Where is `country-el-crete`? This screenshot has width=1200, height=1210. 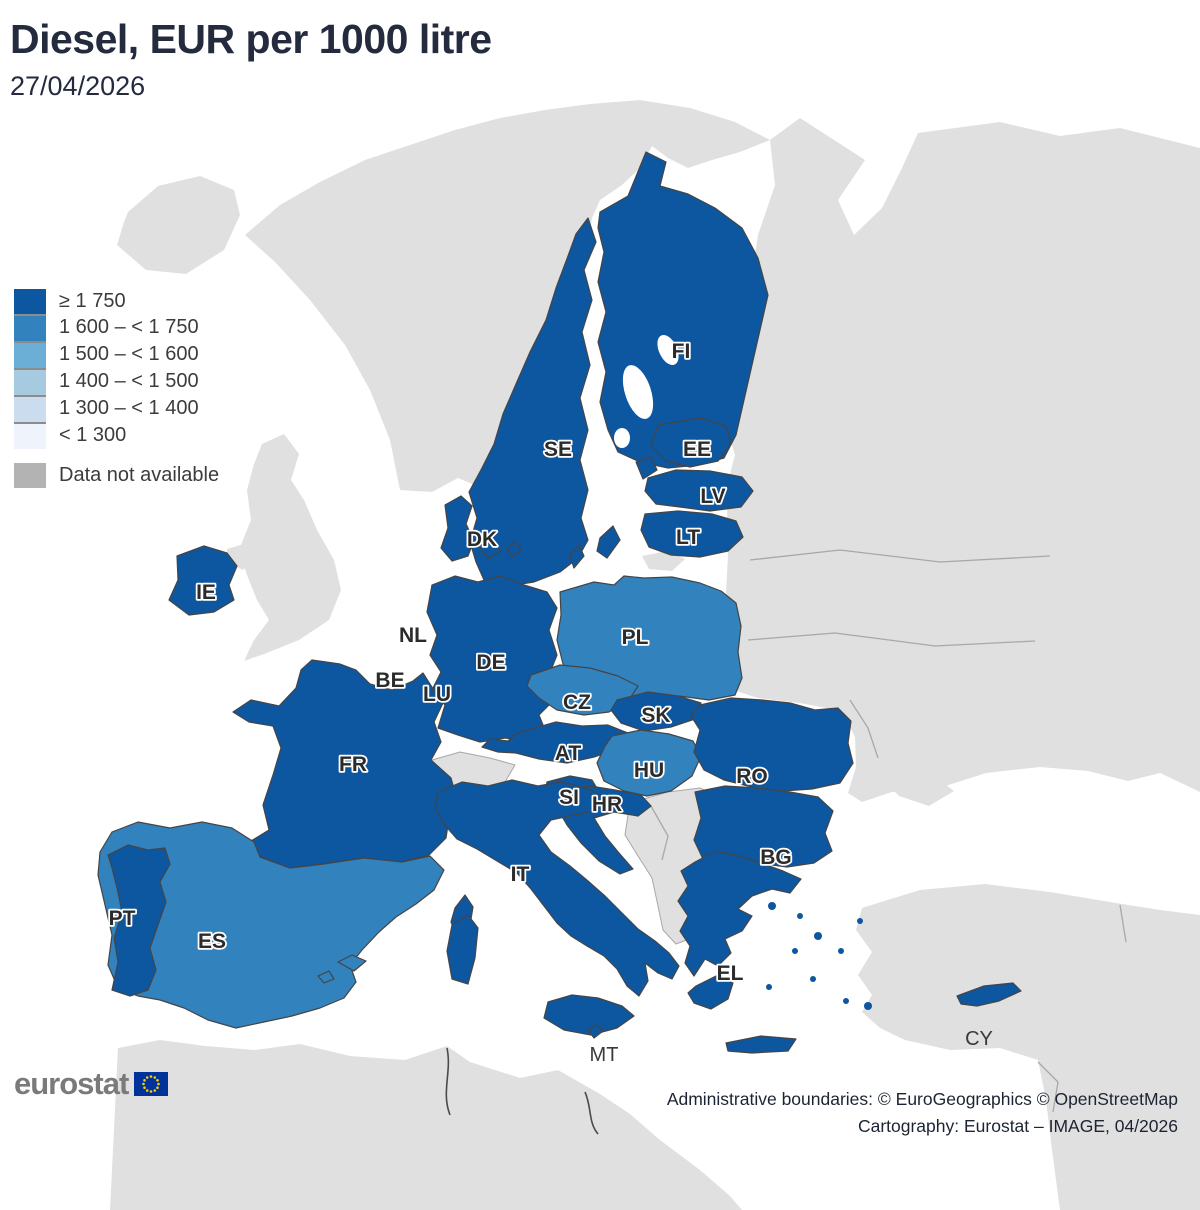
country-el-crete is located at coordinates (761, 1044).